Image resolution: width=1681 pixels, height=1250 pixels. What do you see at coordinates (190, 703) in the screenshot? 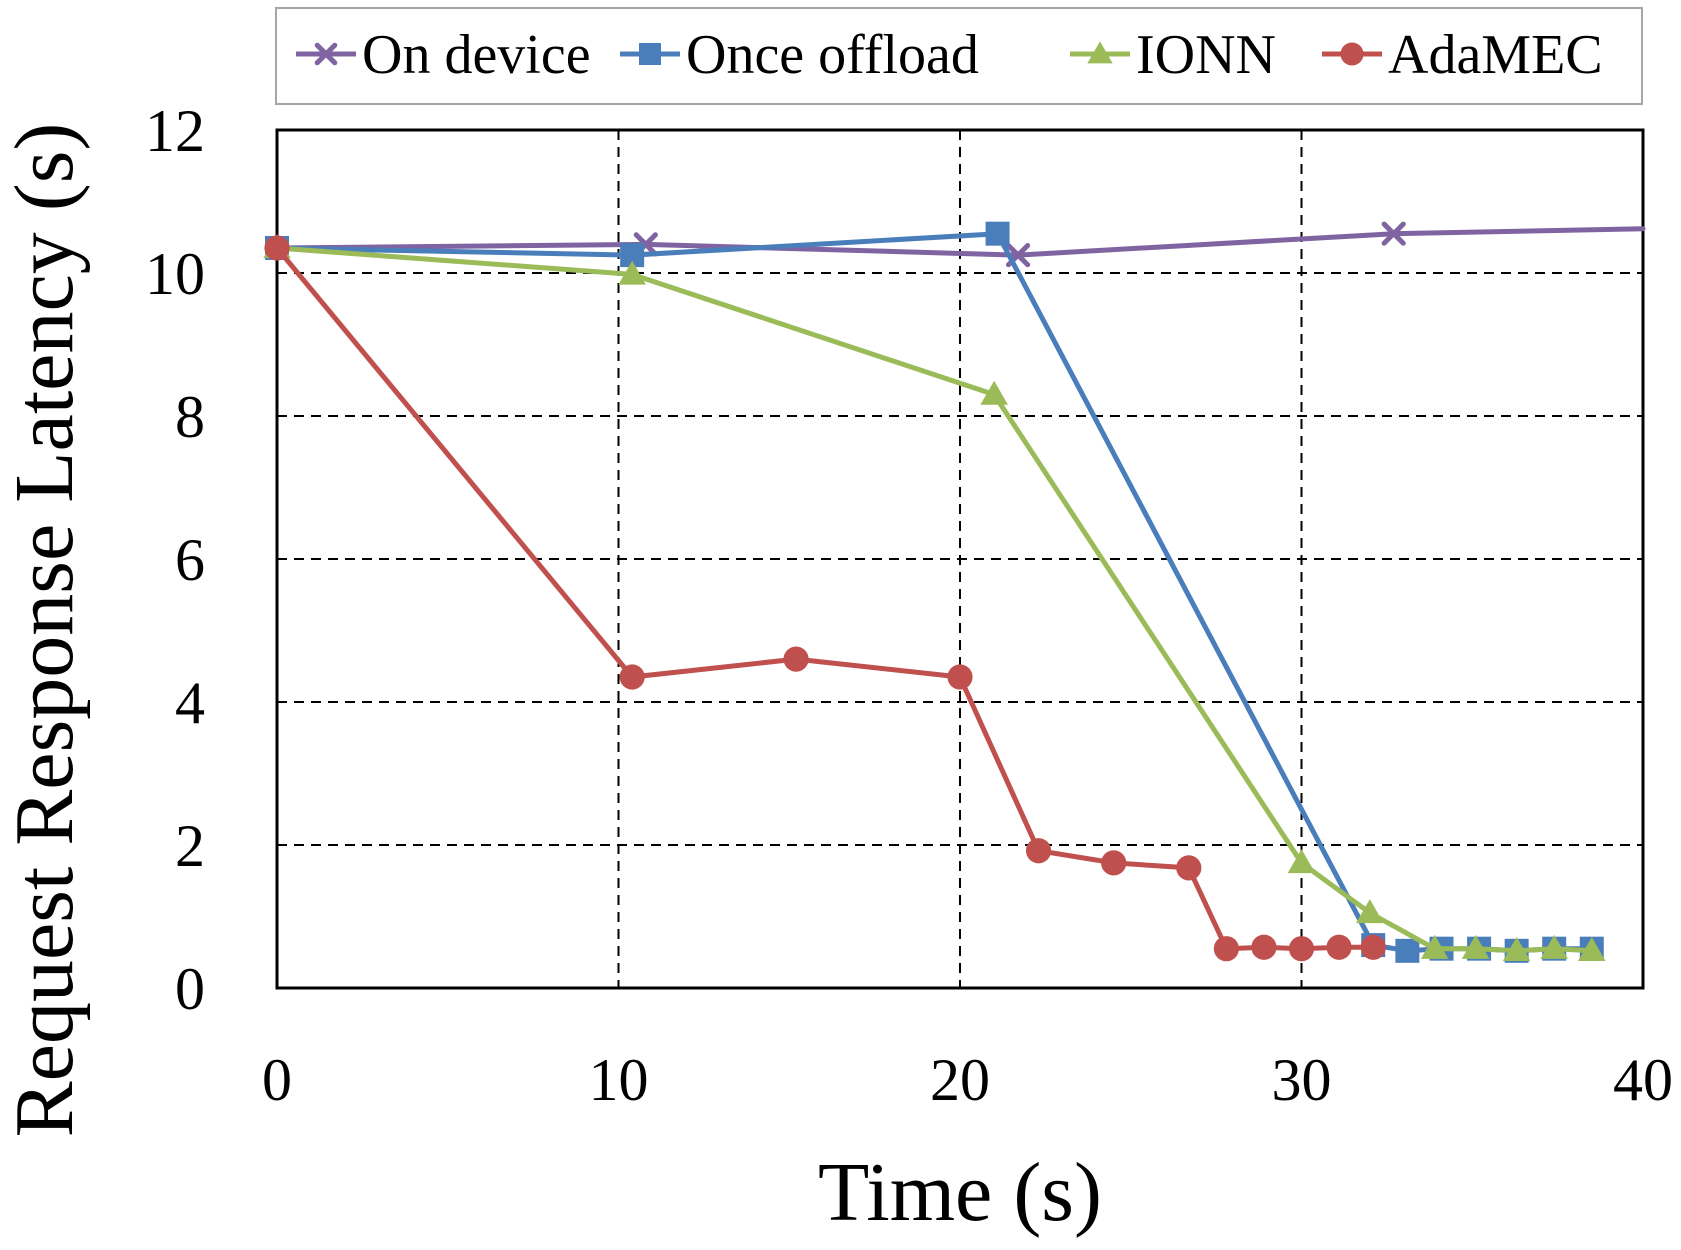
I see `y-tick-label: 4` at bounding box center [190, 703].